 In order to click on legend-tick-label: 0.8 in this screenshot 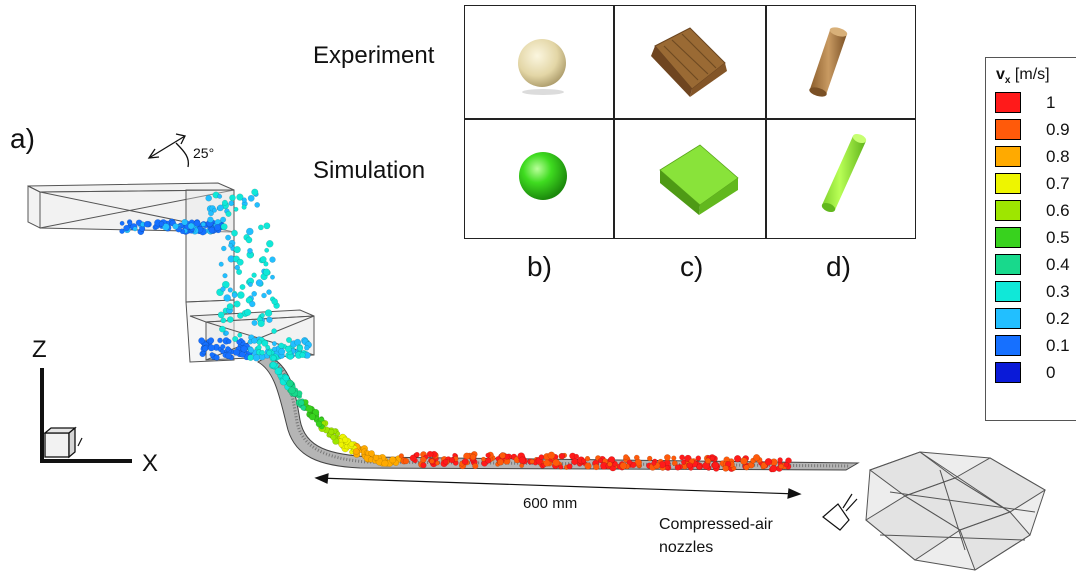, I will do `click(1058, 156)`.